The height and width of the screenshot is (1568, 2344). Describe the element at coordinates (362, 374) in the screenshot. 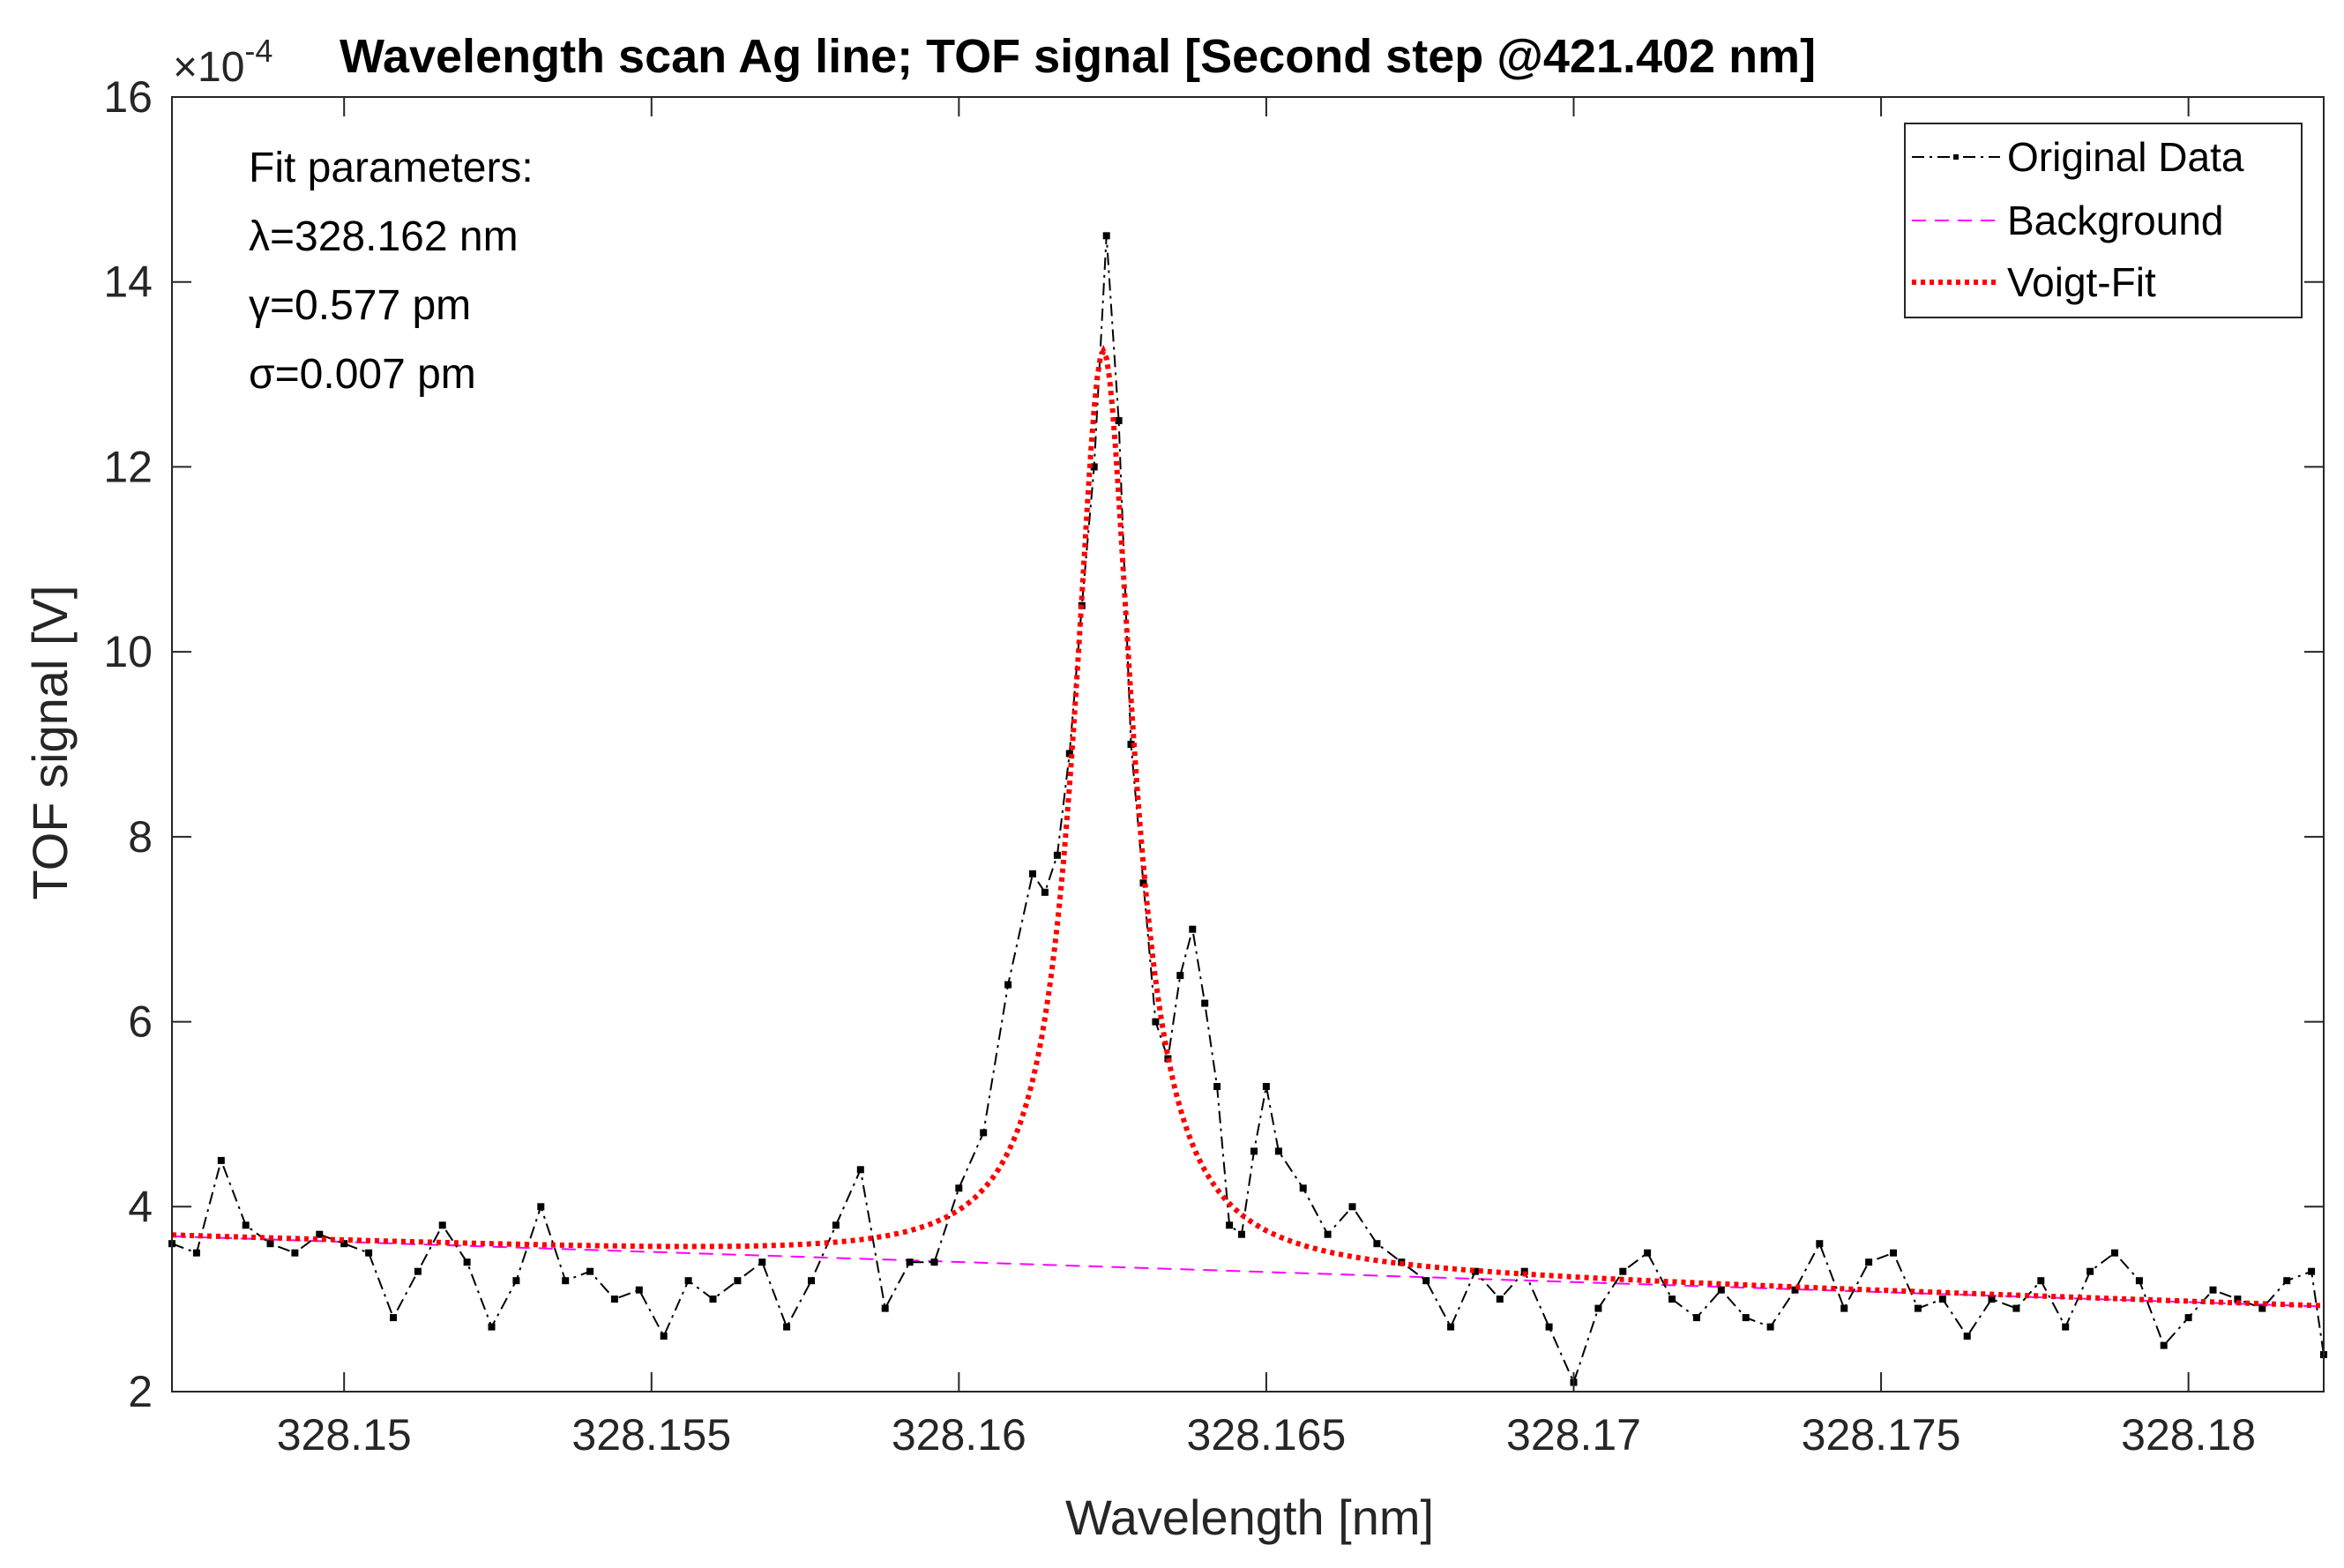

I see `fit-sigma: σ=0.007 pm` at that location.